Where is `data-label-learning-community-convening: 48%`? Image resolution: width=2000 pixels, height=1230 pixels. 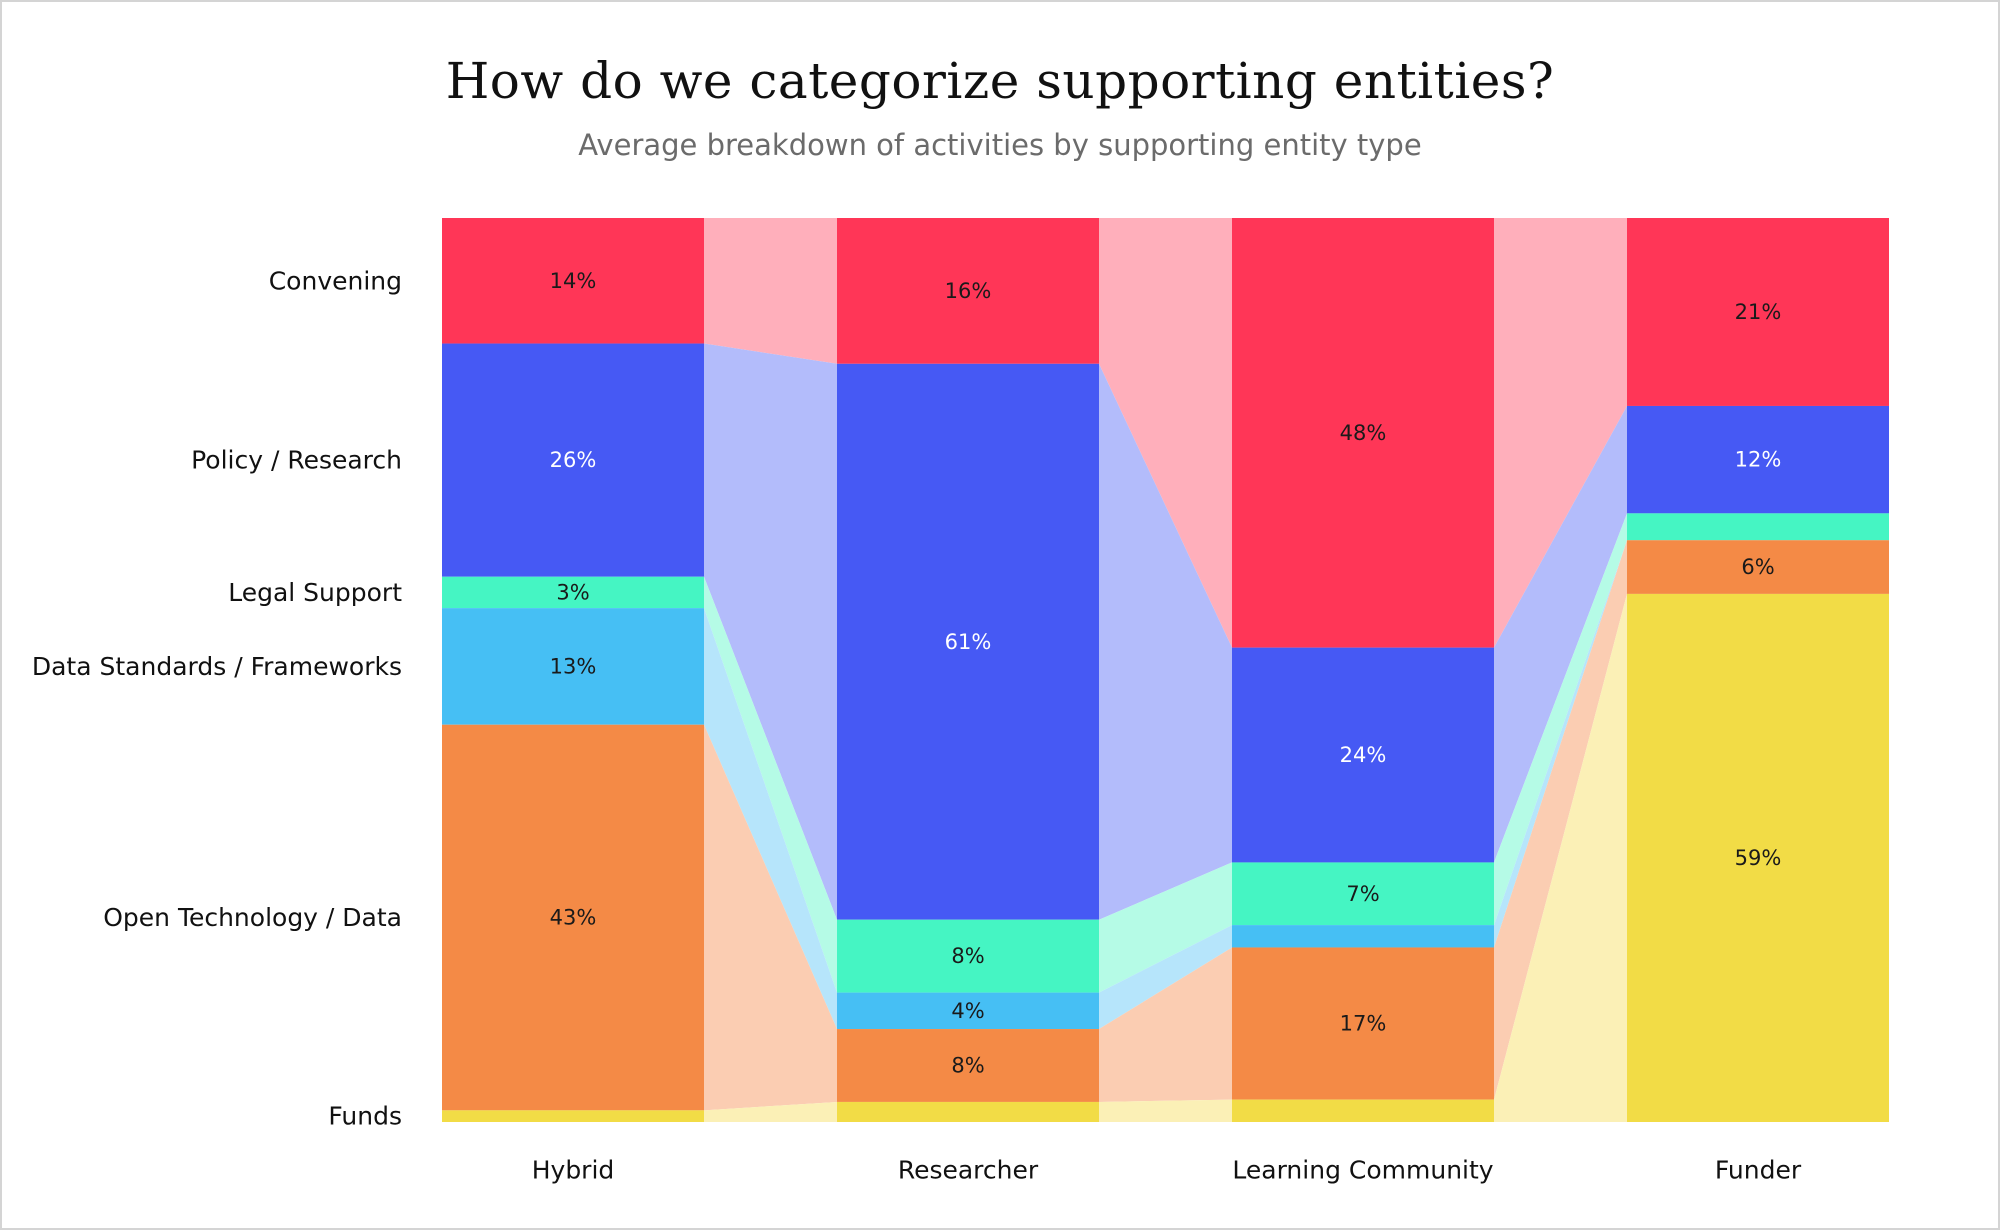 data-label-learning-community-convening: 48% is located at coordinates (1363, 433).